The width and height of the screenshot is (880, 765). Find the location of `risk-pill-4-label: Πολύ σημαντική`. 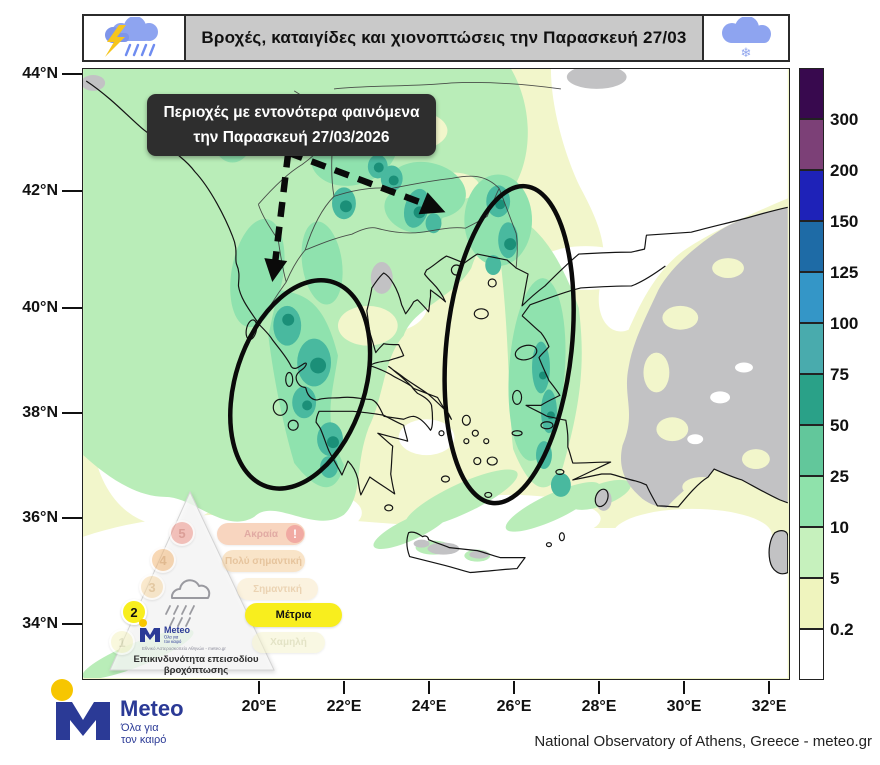

risk-pill-4-label: Πολύ σημαντική is located at coordinates (263, 561).